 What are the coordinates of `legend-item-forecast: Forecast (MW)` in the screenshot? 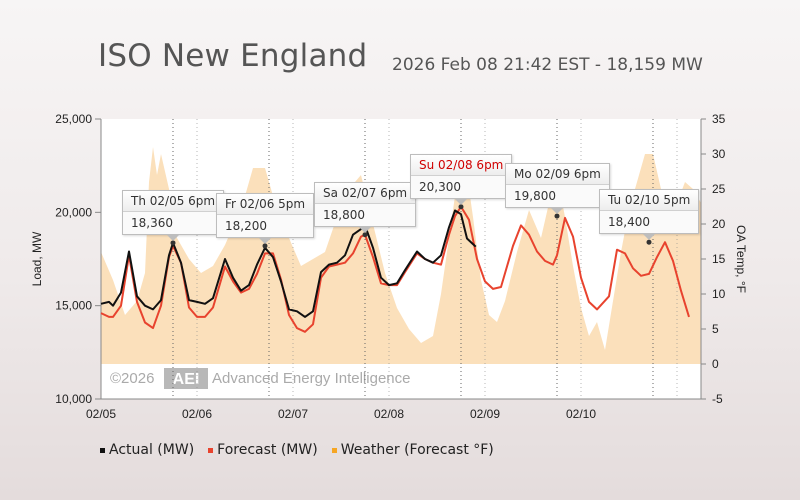 It's located at (263, 450).